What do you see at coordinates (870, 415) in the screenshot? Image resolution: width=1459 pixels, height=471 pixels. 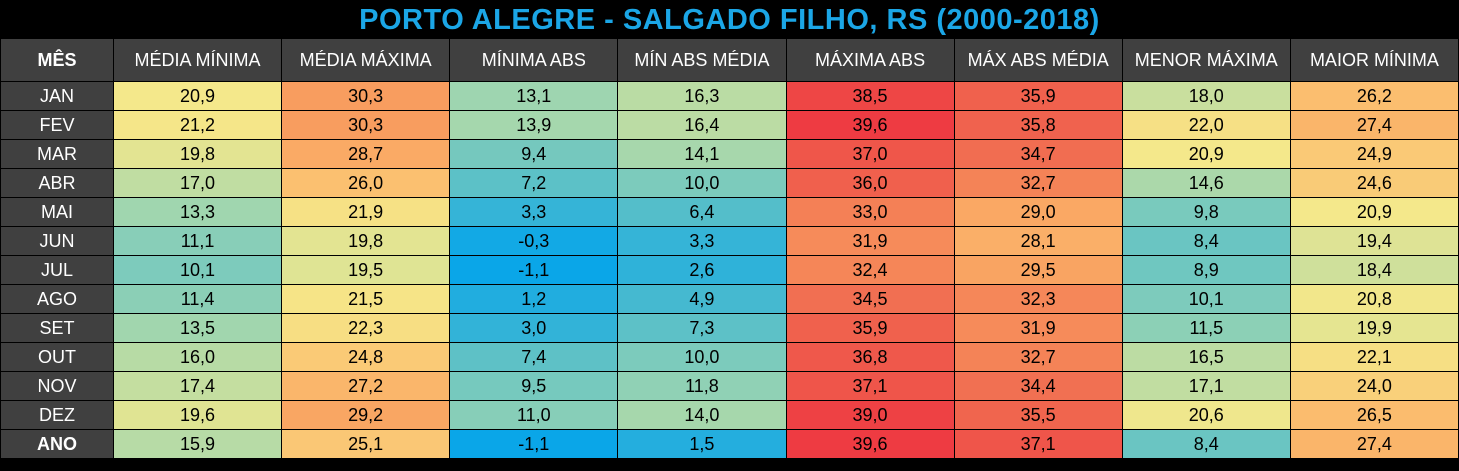 I see `value-cell: 39,0` at bounding box center [870, 415].